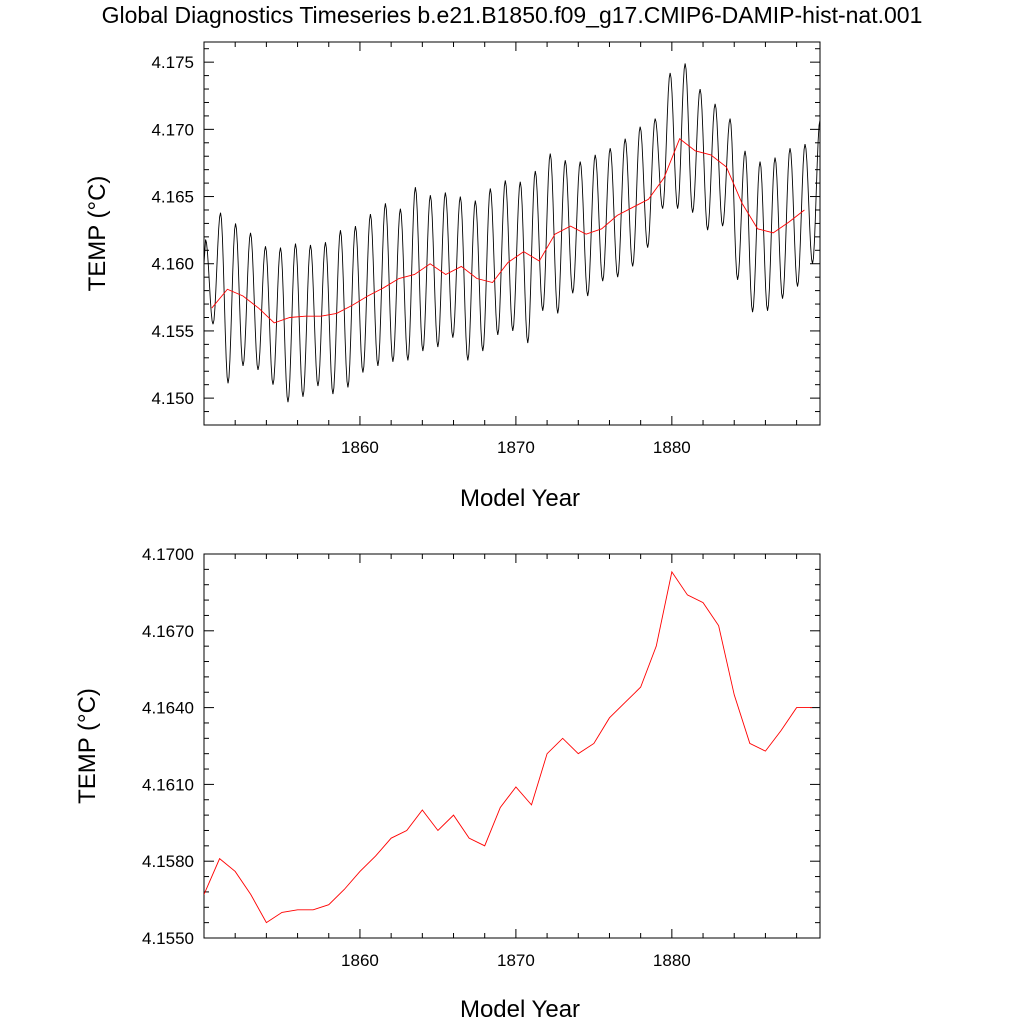 The height and width of the screenshot is (1024, 1024). I want to click on y-tick-label: 4.1640, so click(168, 708).